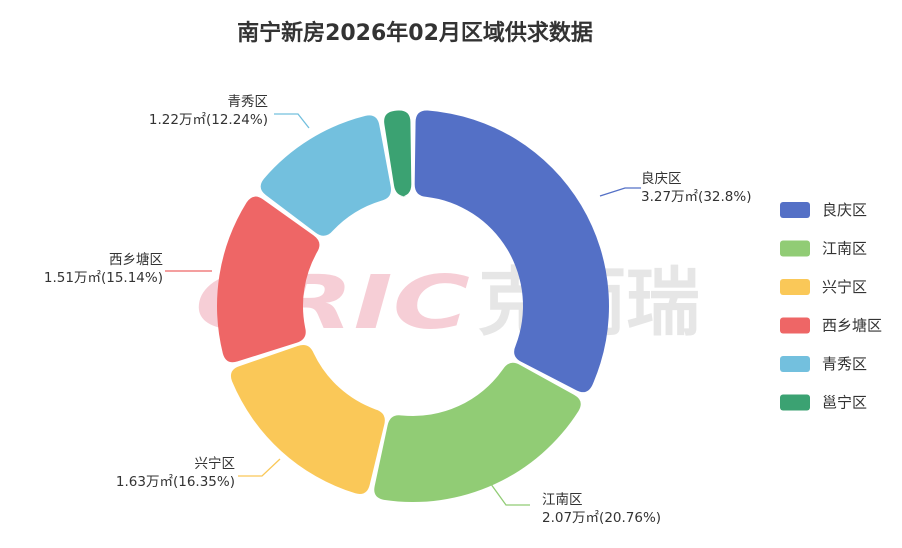 This screenshot has width=902, height=548. I want to click on chart-title: 南宁新房2026年02月区域供求数据, so click(415, 33).